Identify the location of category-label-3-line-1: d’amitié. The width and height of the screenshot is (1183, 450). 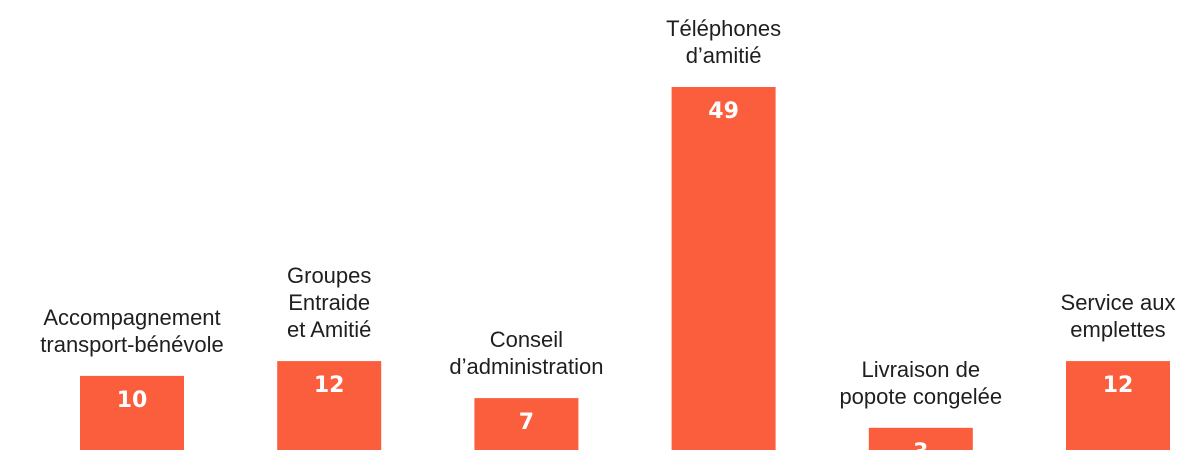
(724, 55).